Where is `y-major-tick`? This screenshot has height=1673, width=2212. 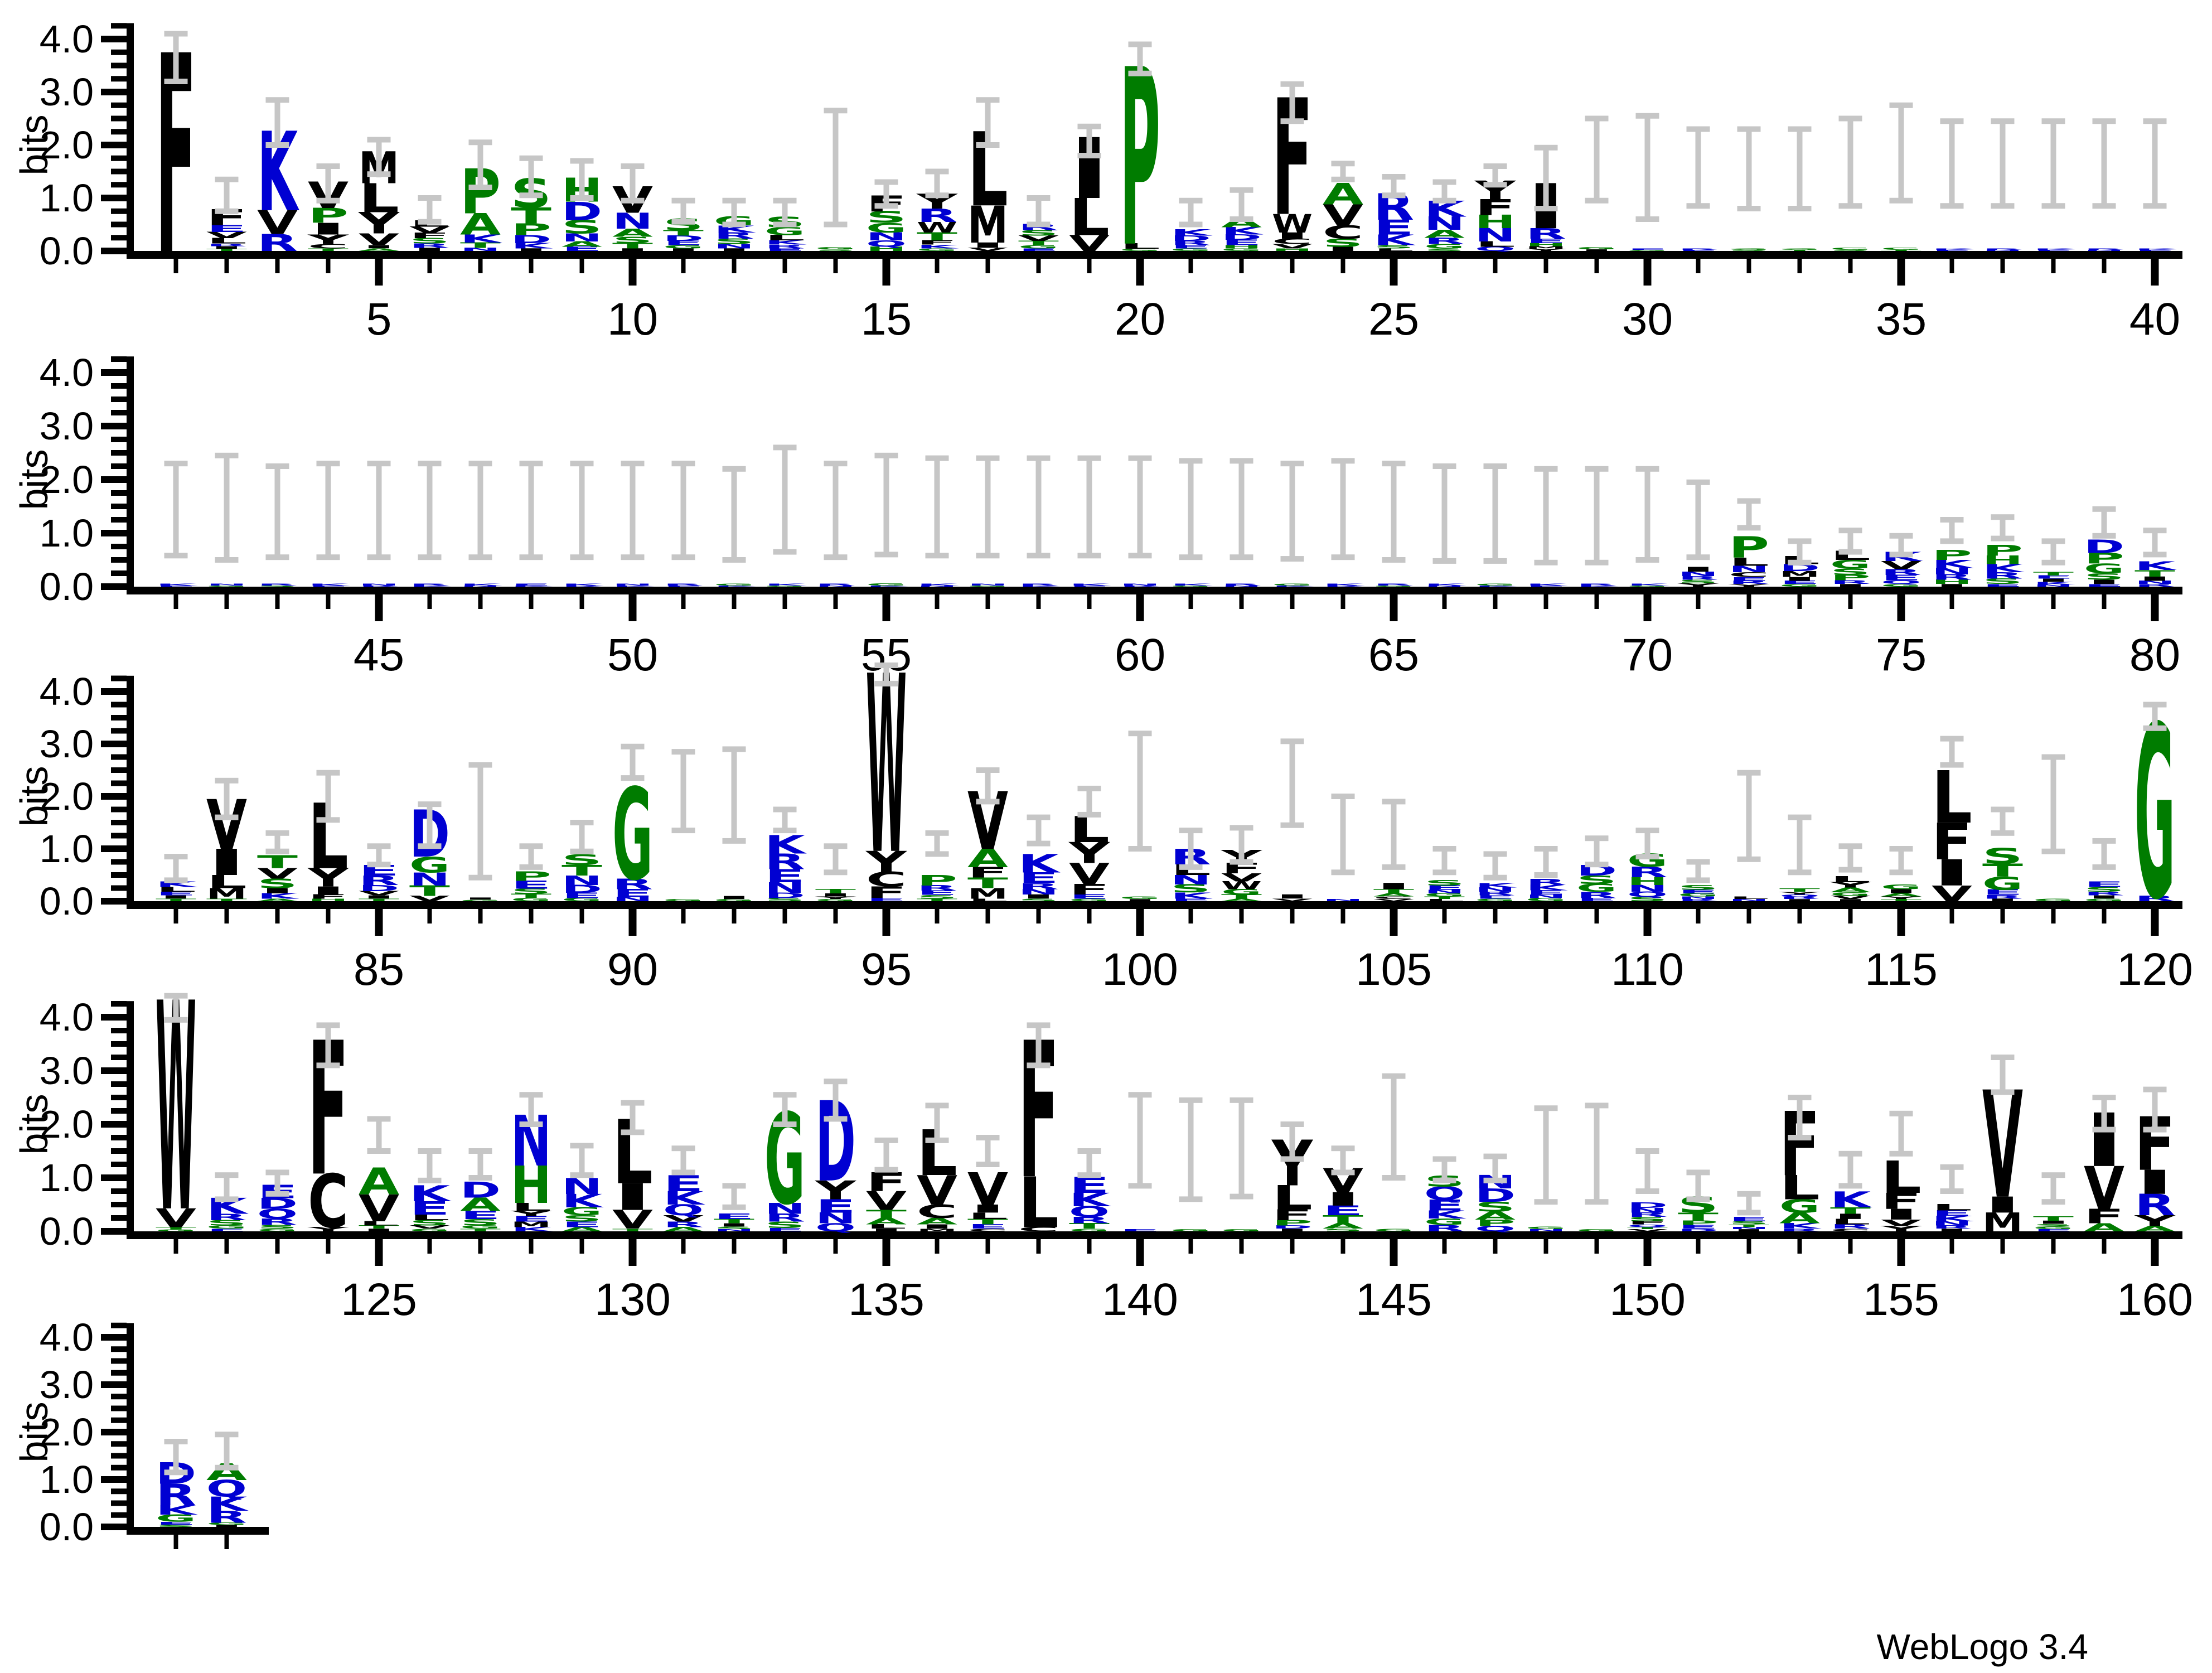
y-major-tick is located at coordinates (114, 198).